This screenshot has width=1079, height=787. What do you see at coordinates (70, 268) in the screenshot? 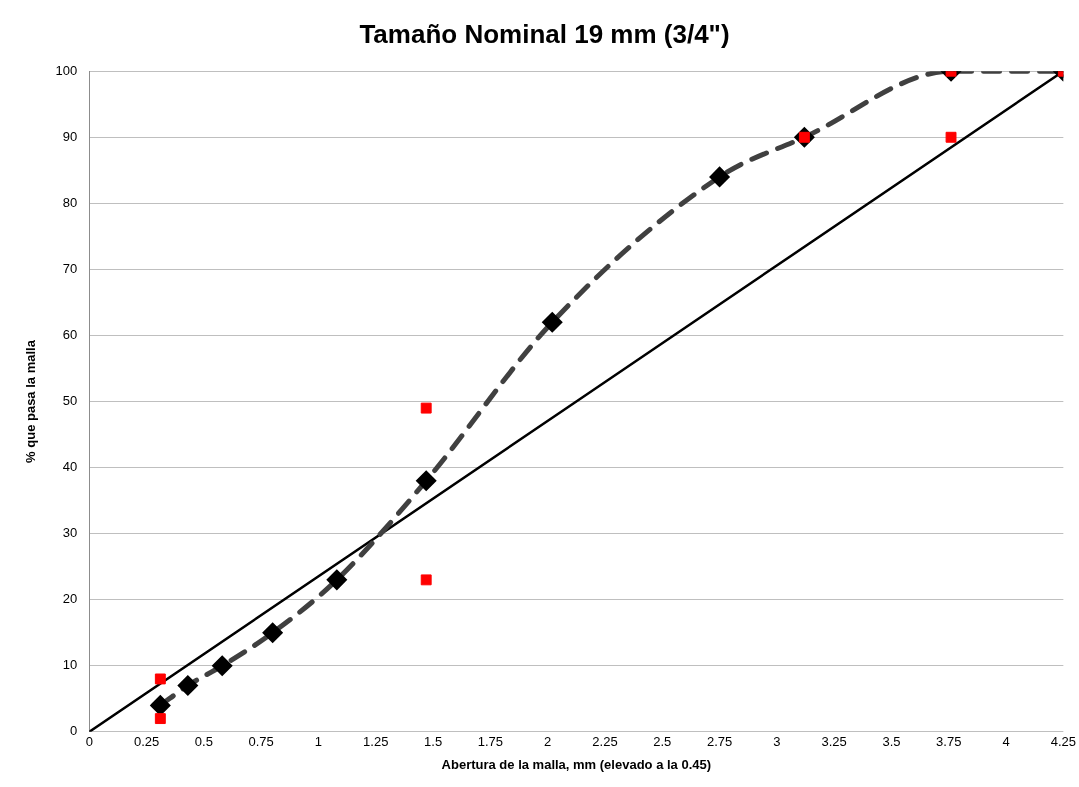
I see `y-tick-label: 70` at bounding box center [70, 268].